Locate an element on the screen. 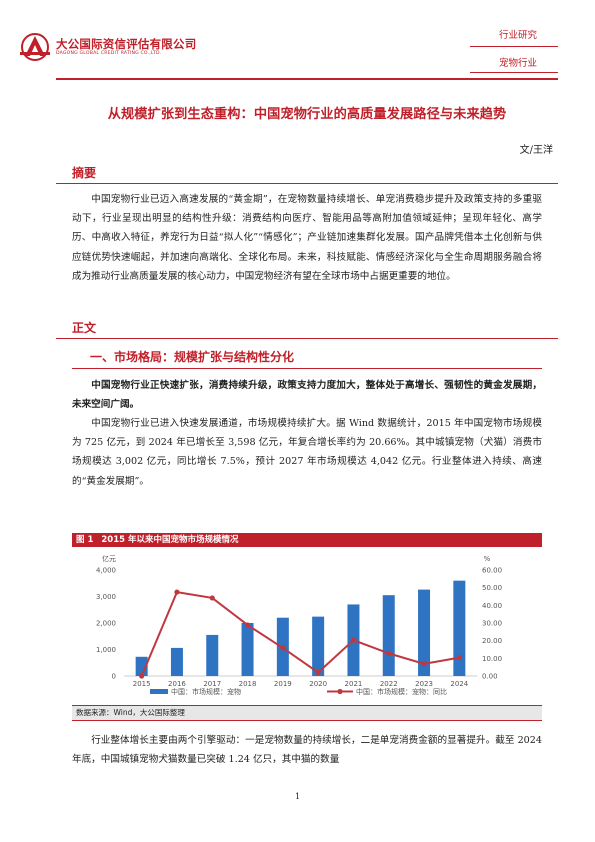 This screenshot has width=595, height=842. yoy-point-2017 is located at coordinates (212, 598).